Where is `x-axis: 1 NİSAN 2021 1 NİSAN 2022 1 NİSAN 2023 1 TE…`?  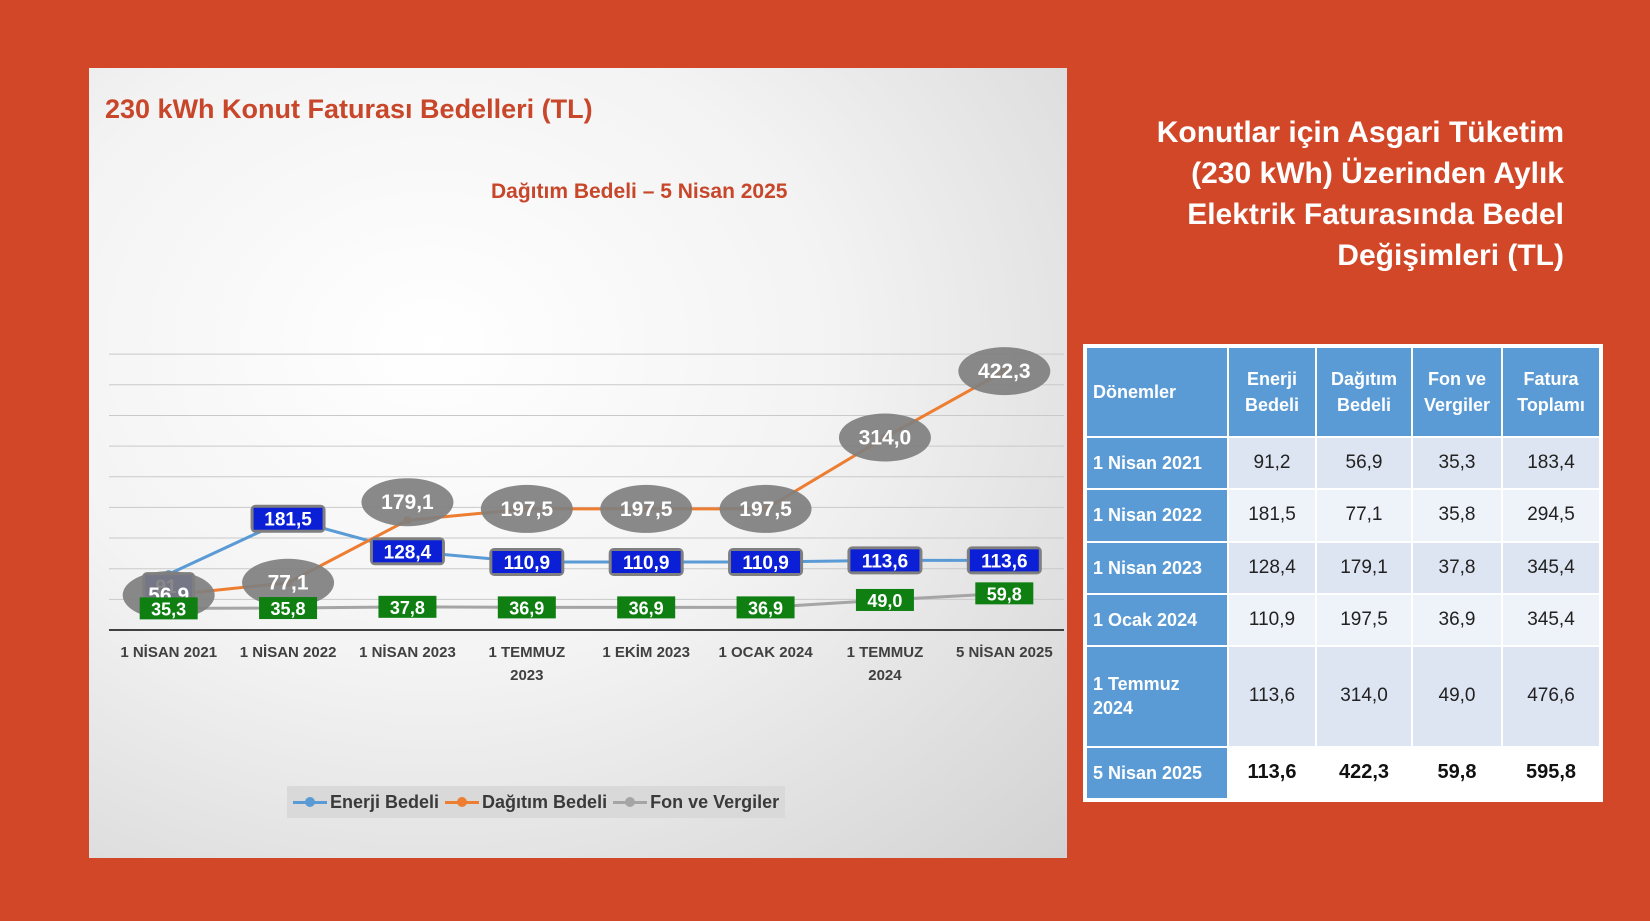
x-axis: 1 NİSAN 2021 1 NİSAN 2022 1 NİSAN 2023 1 TE… is located at coordinates (586, 656).